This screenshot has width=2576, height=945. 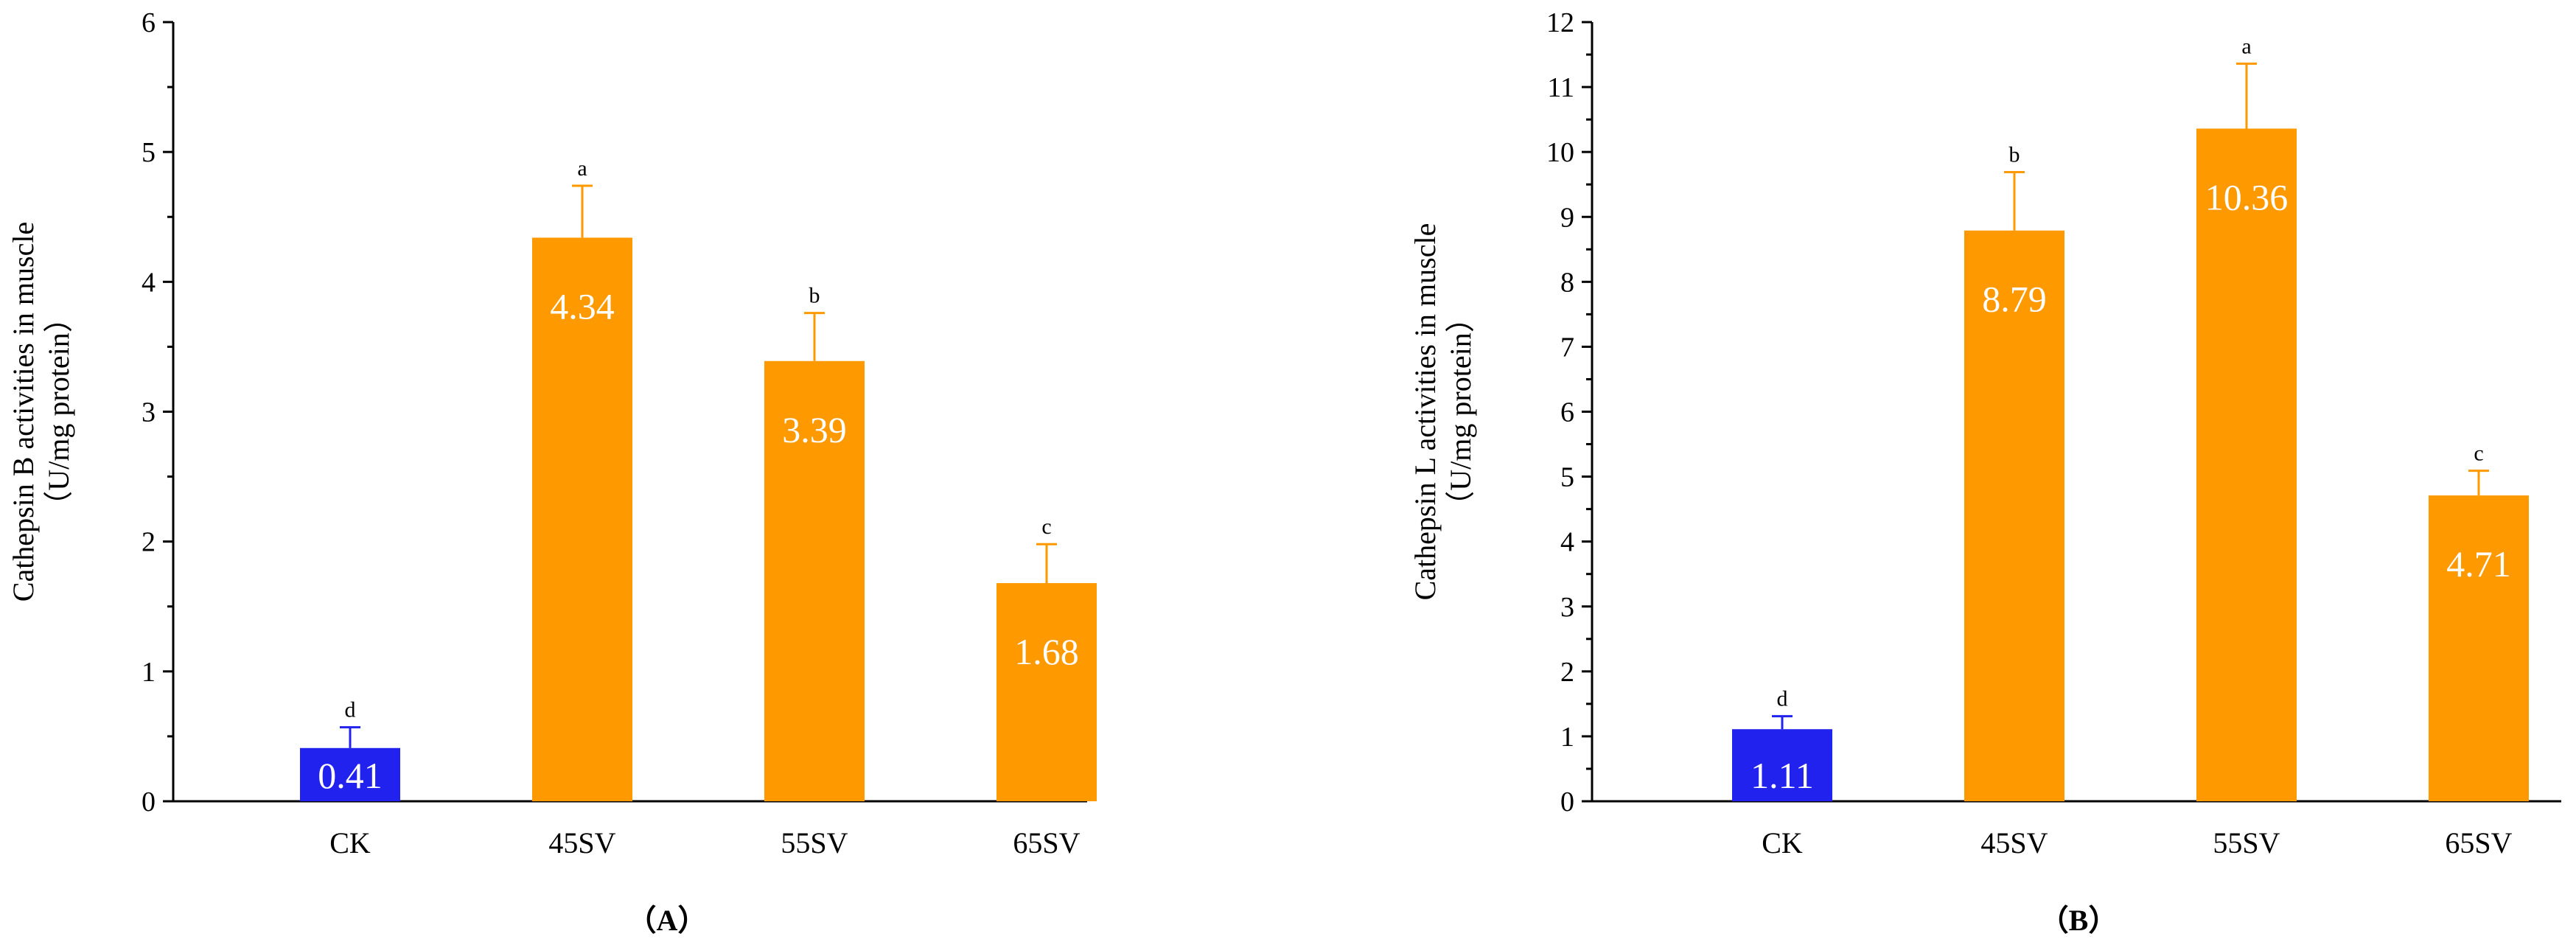 I want to click on value-label: 0.41, so click(x=350, y=775).